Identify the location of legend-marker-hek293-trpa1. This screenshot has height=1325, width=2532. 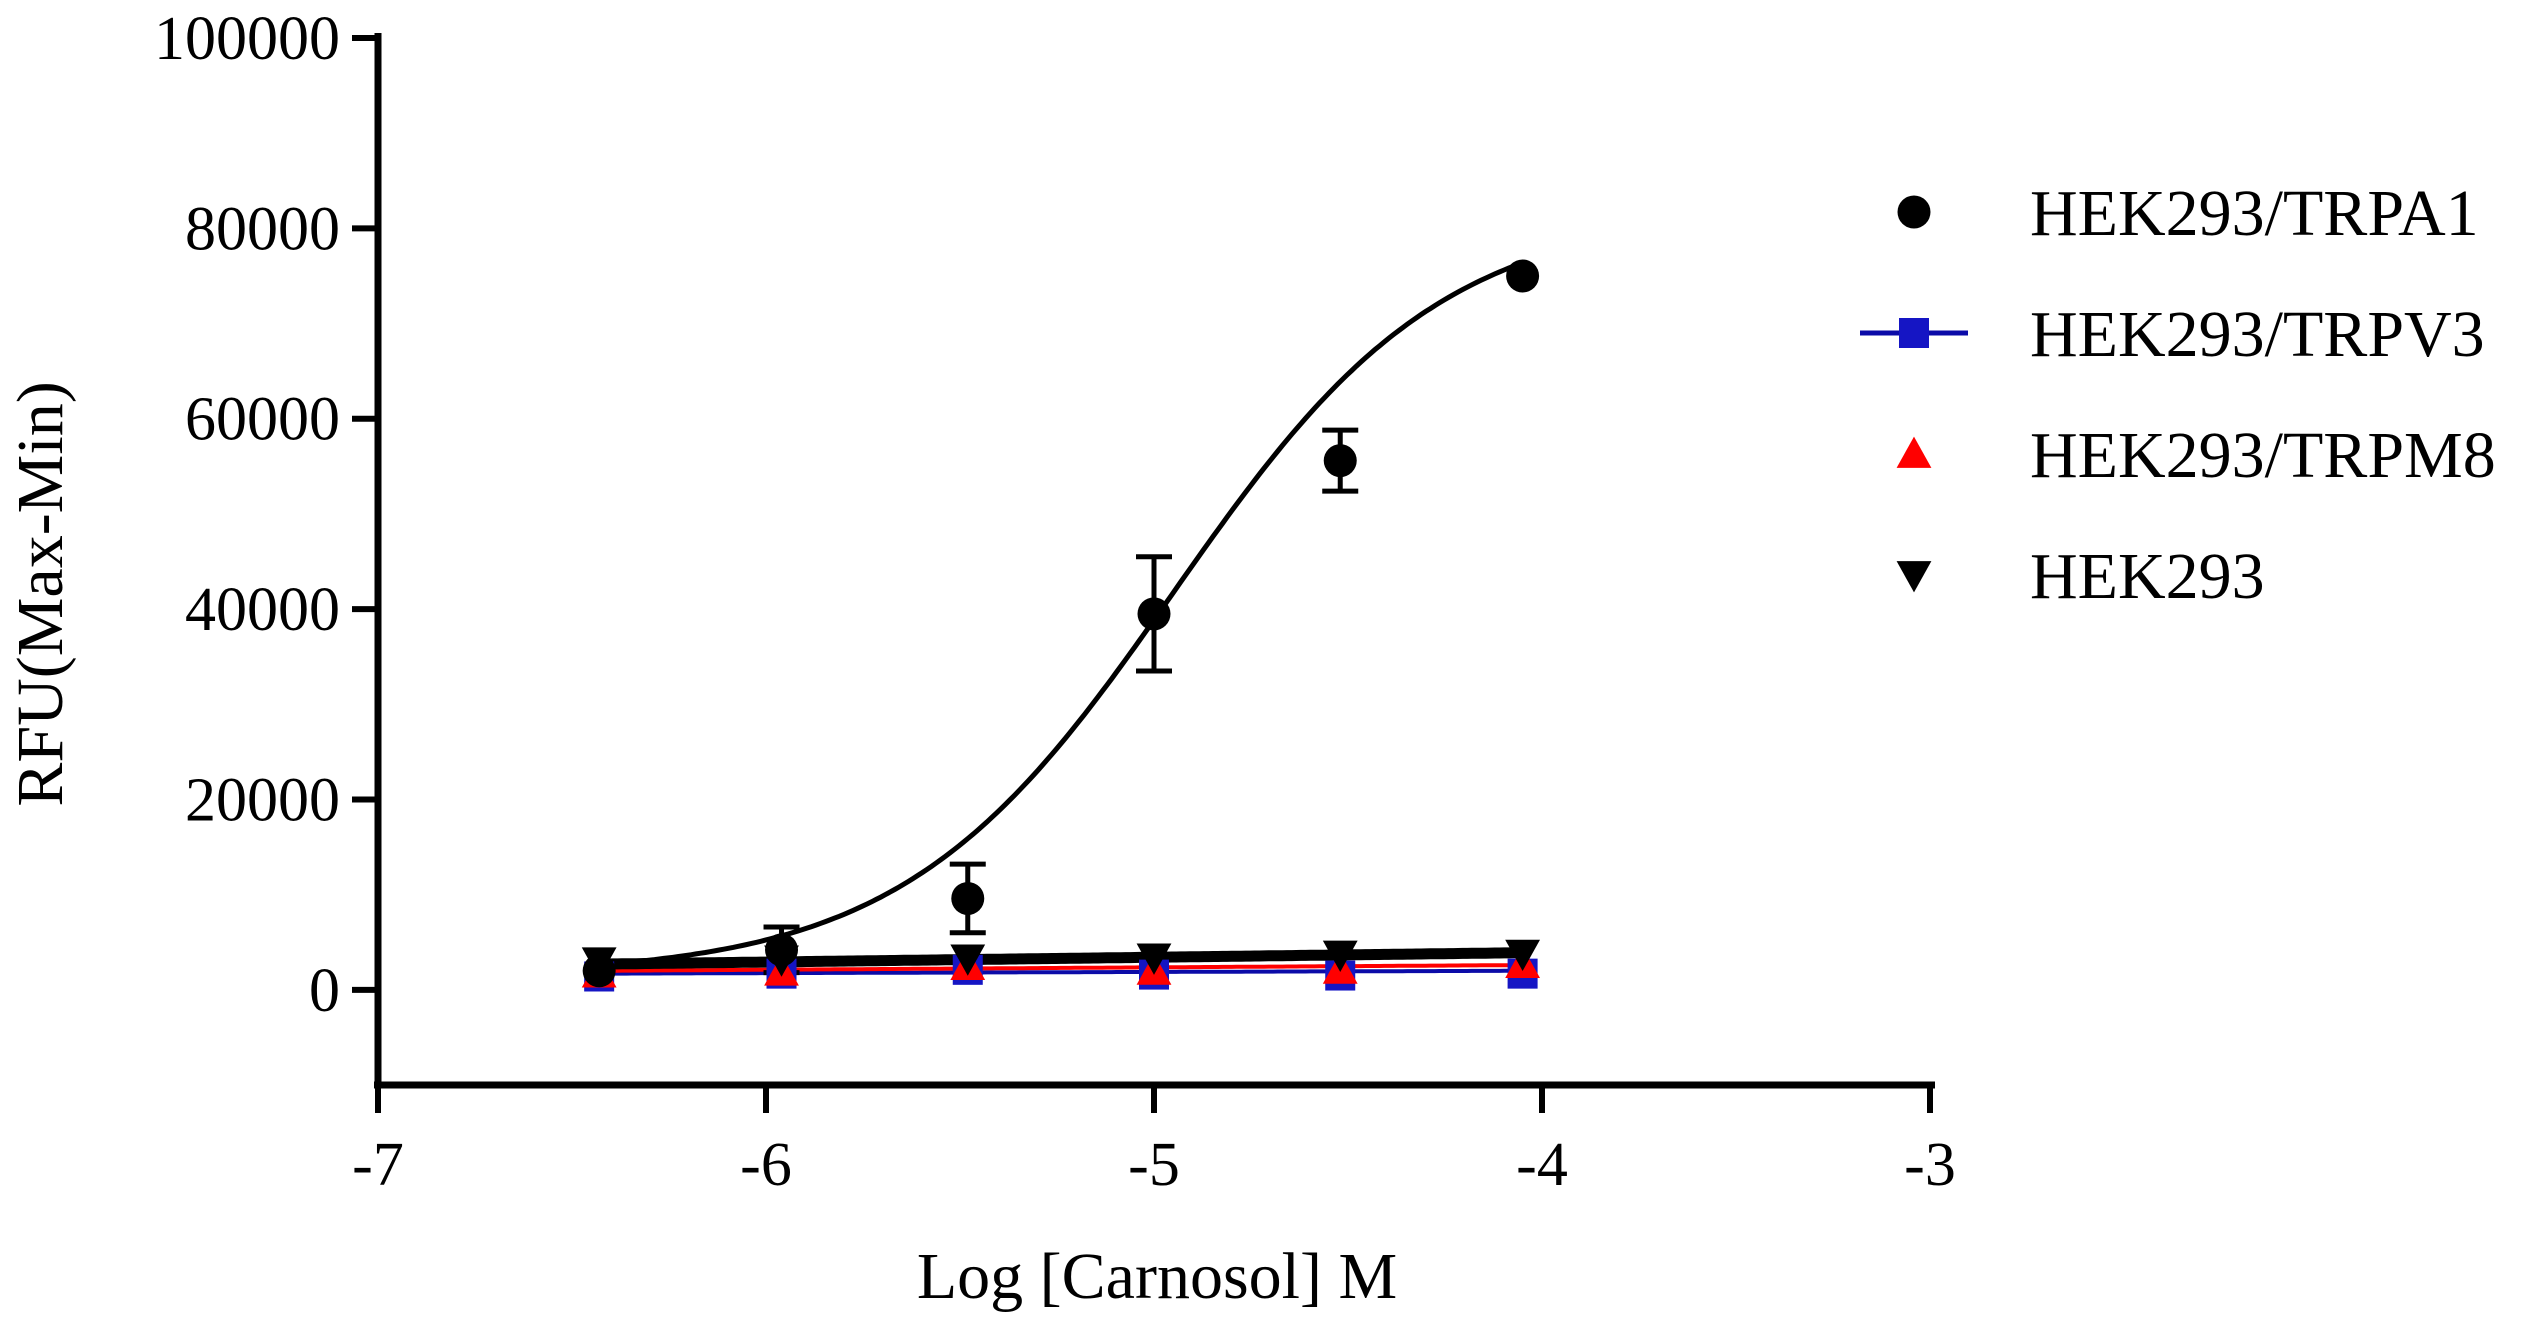
(1914, 212).